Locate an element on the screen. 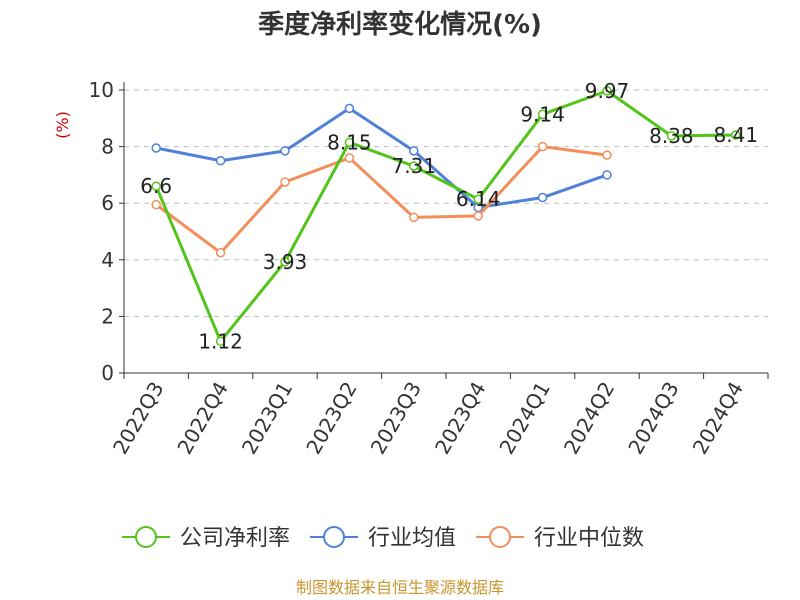 This screenshot has height=600, width=800. legend-label: 公司净利率 is located at coordinates (235, 538).